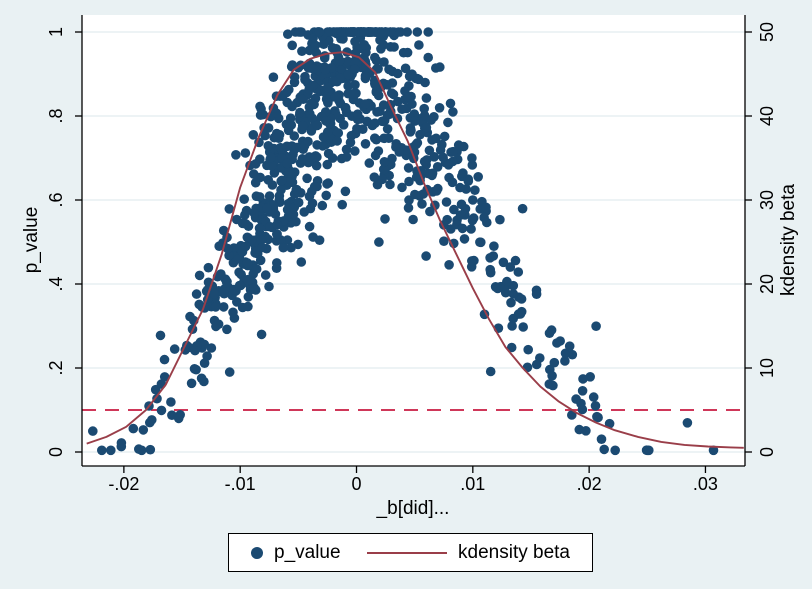  I want to click on legend-item-p-value: p_value, so click(296, 553).